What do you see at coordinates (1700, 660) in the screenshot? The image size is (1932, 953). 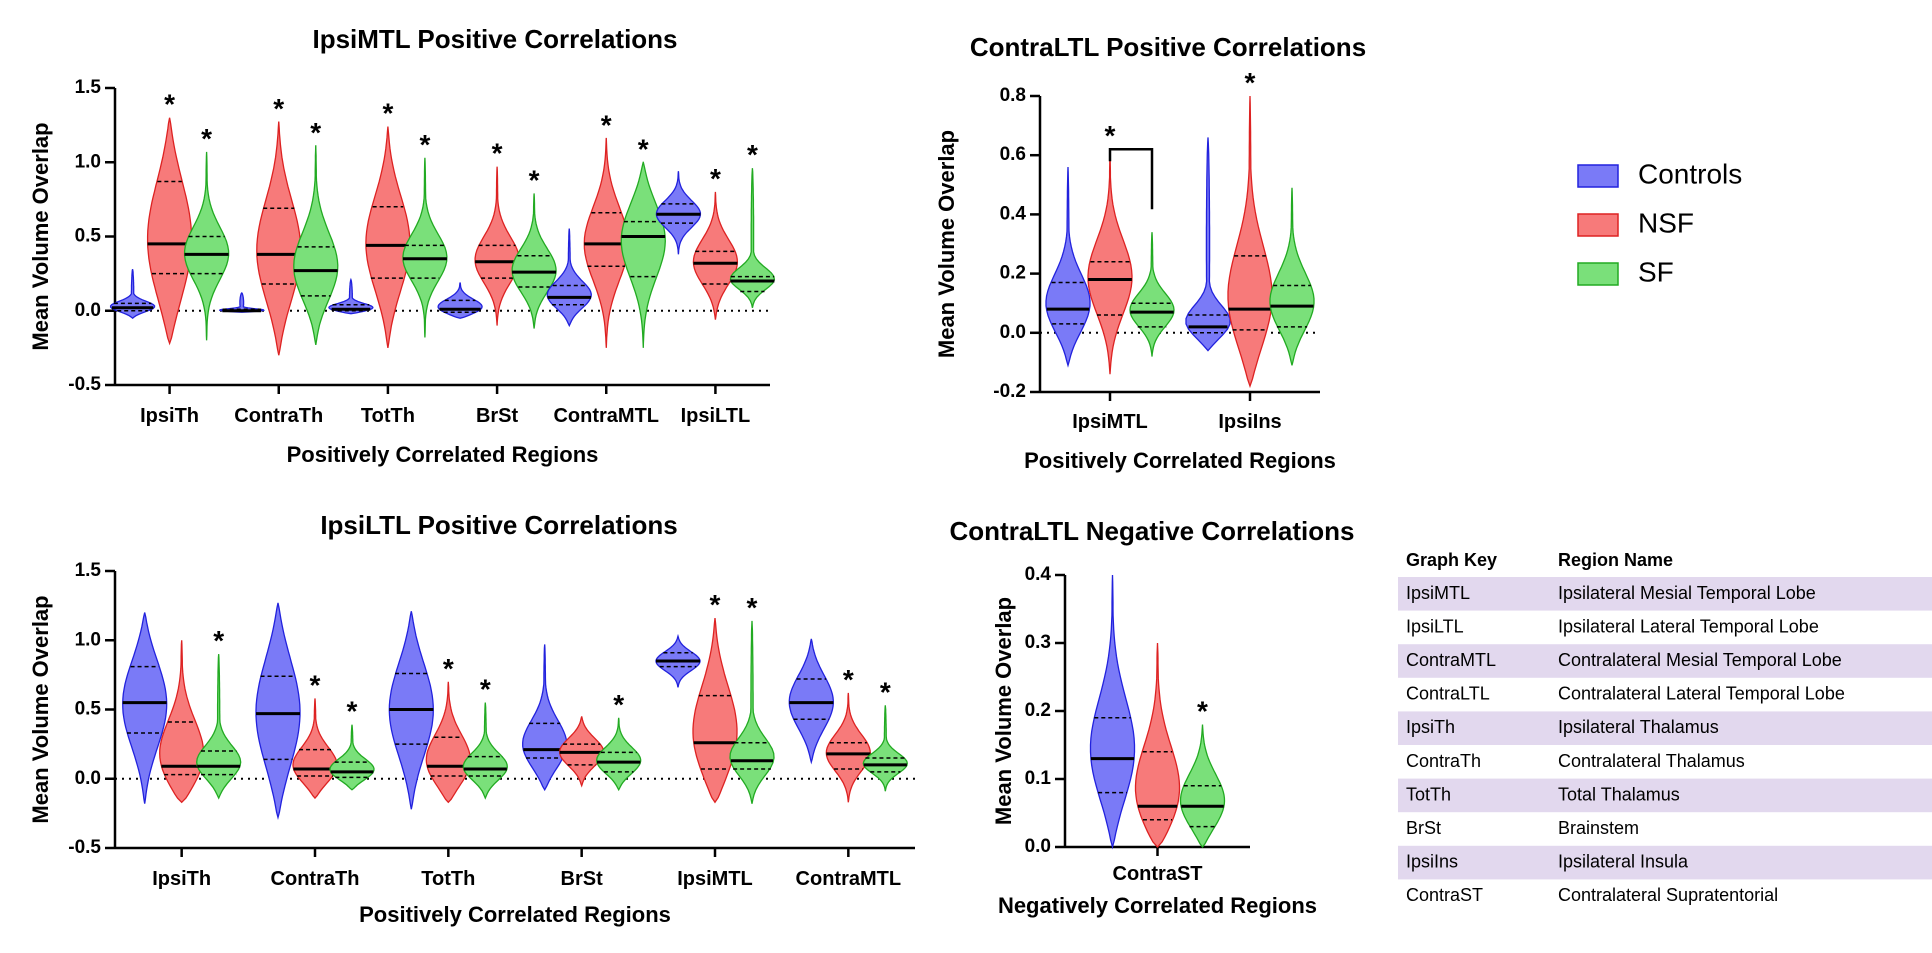 I see `table-cell-region: Contralateral Mesial Temporal Lobe` at bounding box center [1700, 660].